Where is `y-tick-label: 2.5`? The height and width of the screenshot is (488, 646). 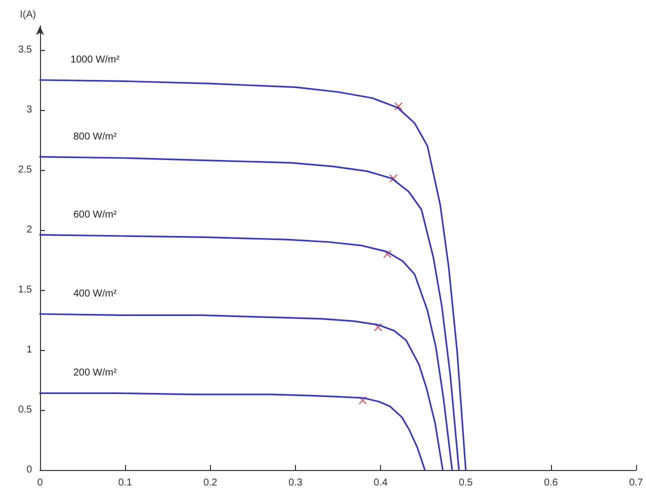
y-tick-label: 2.5 is located at coordinates (25, 170).